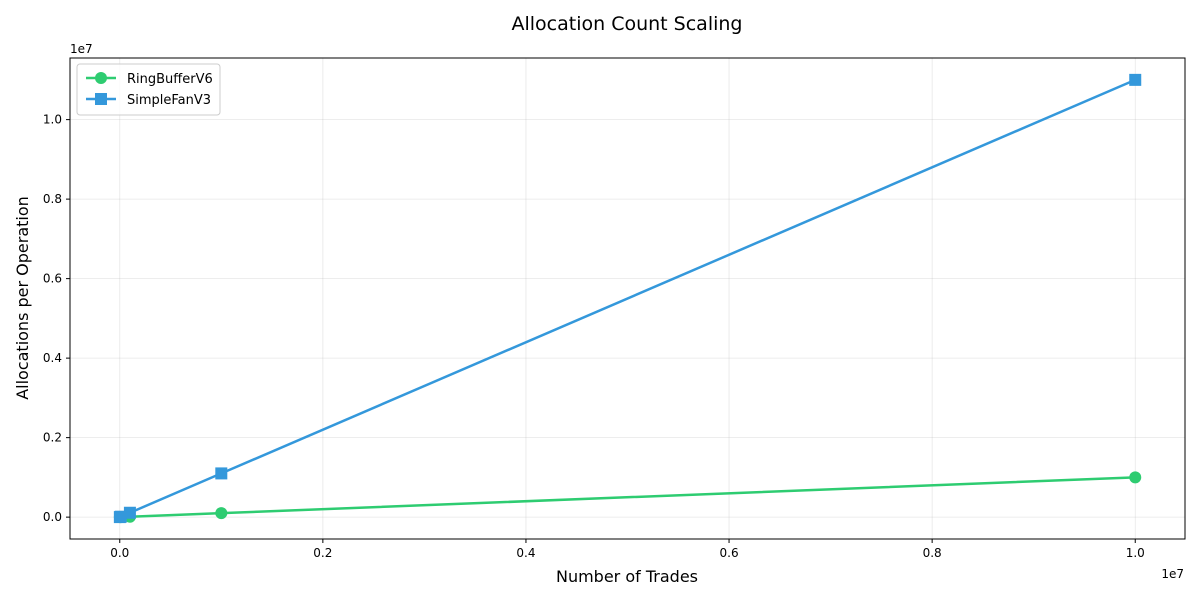 This screenshot has width=1200, height=600. What do you see at coordinates (627, 576) in the screenshot?
I see `x-axis-title: Number of Trades` at bounding box center [627, 576].